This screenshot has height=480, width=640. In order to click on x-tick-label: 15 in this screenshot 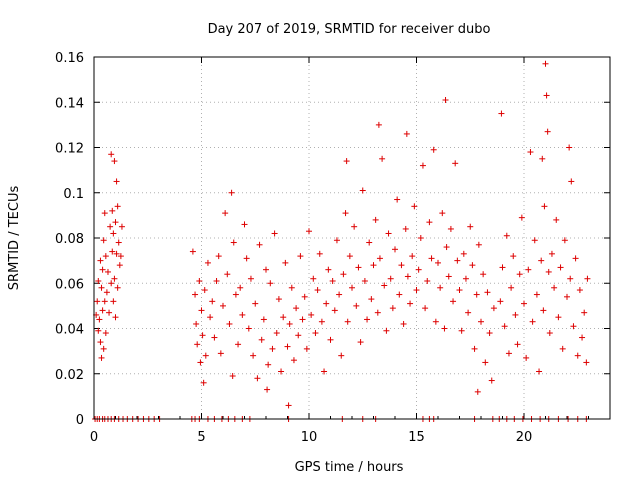, I will do `click(416, 437)`.